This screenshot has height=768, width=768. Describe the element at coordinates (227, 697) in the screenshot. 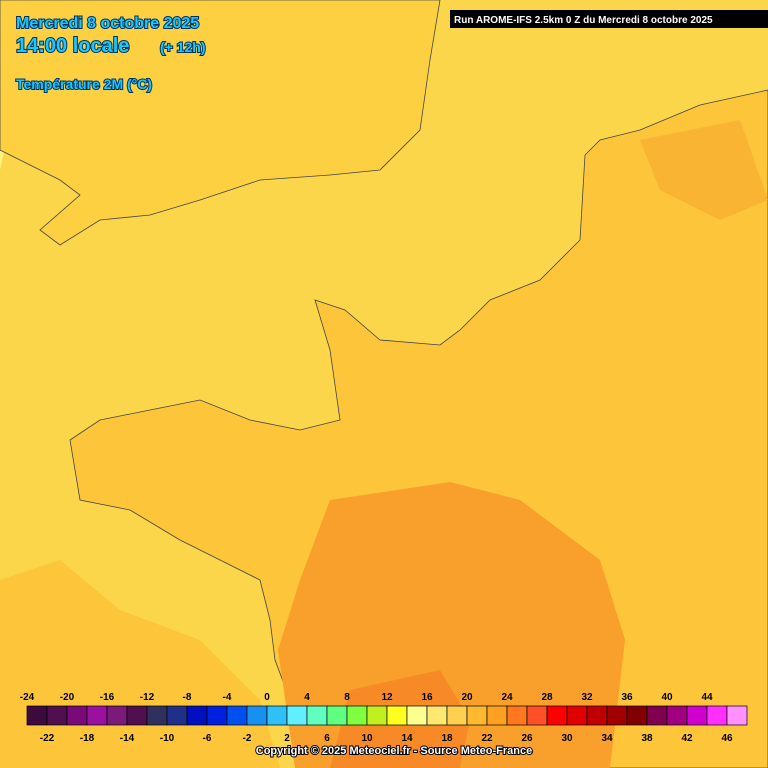

I see `legend-label: -4` at that location.